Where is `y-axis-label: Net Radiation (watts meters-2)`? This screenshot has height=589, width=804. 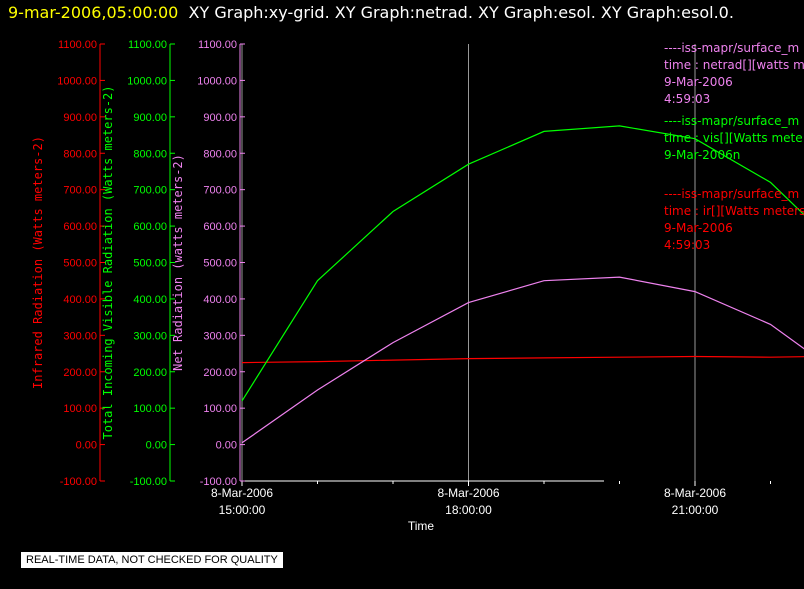
y-axis-label: Net Radiation (watts meters-2) is located at coordinates (178, 262).